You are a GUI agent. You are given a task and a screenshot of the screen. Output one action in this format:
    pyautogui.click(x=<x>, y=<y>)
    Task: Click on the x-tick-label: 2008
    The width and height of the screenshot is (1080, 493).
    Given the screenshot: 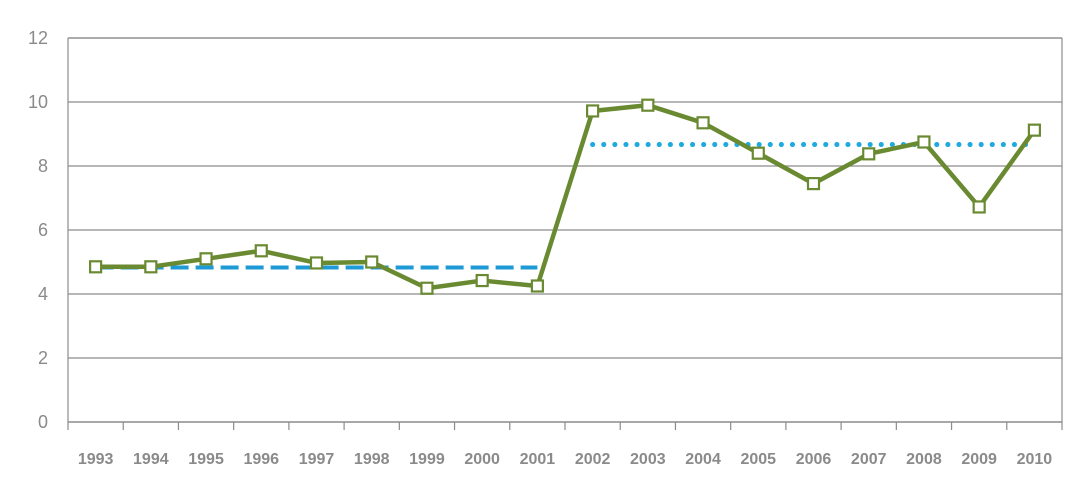 What is the action you would take?
    pyautogui.click(x=924, y=459)
    